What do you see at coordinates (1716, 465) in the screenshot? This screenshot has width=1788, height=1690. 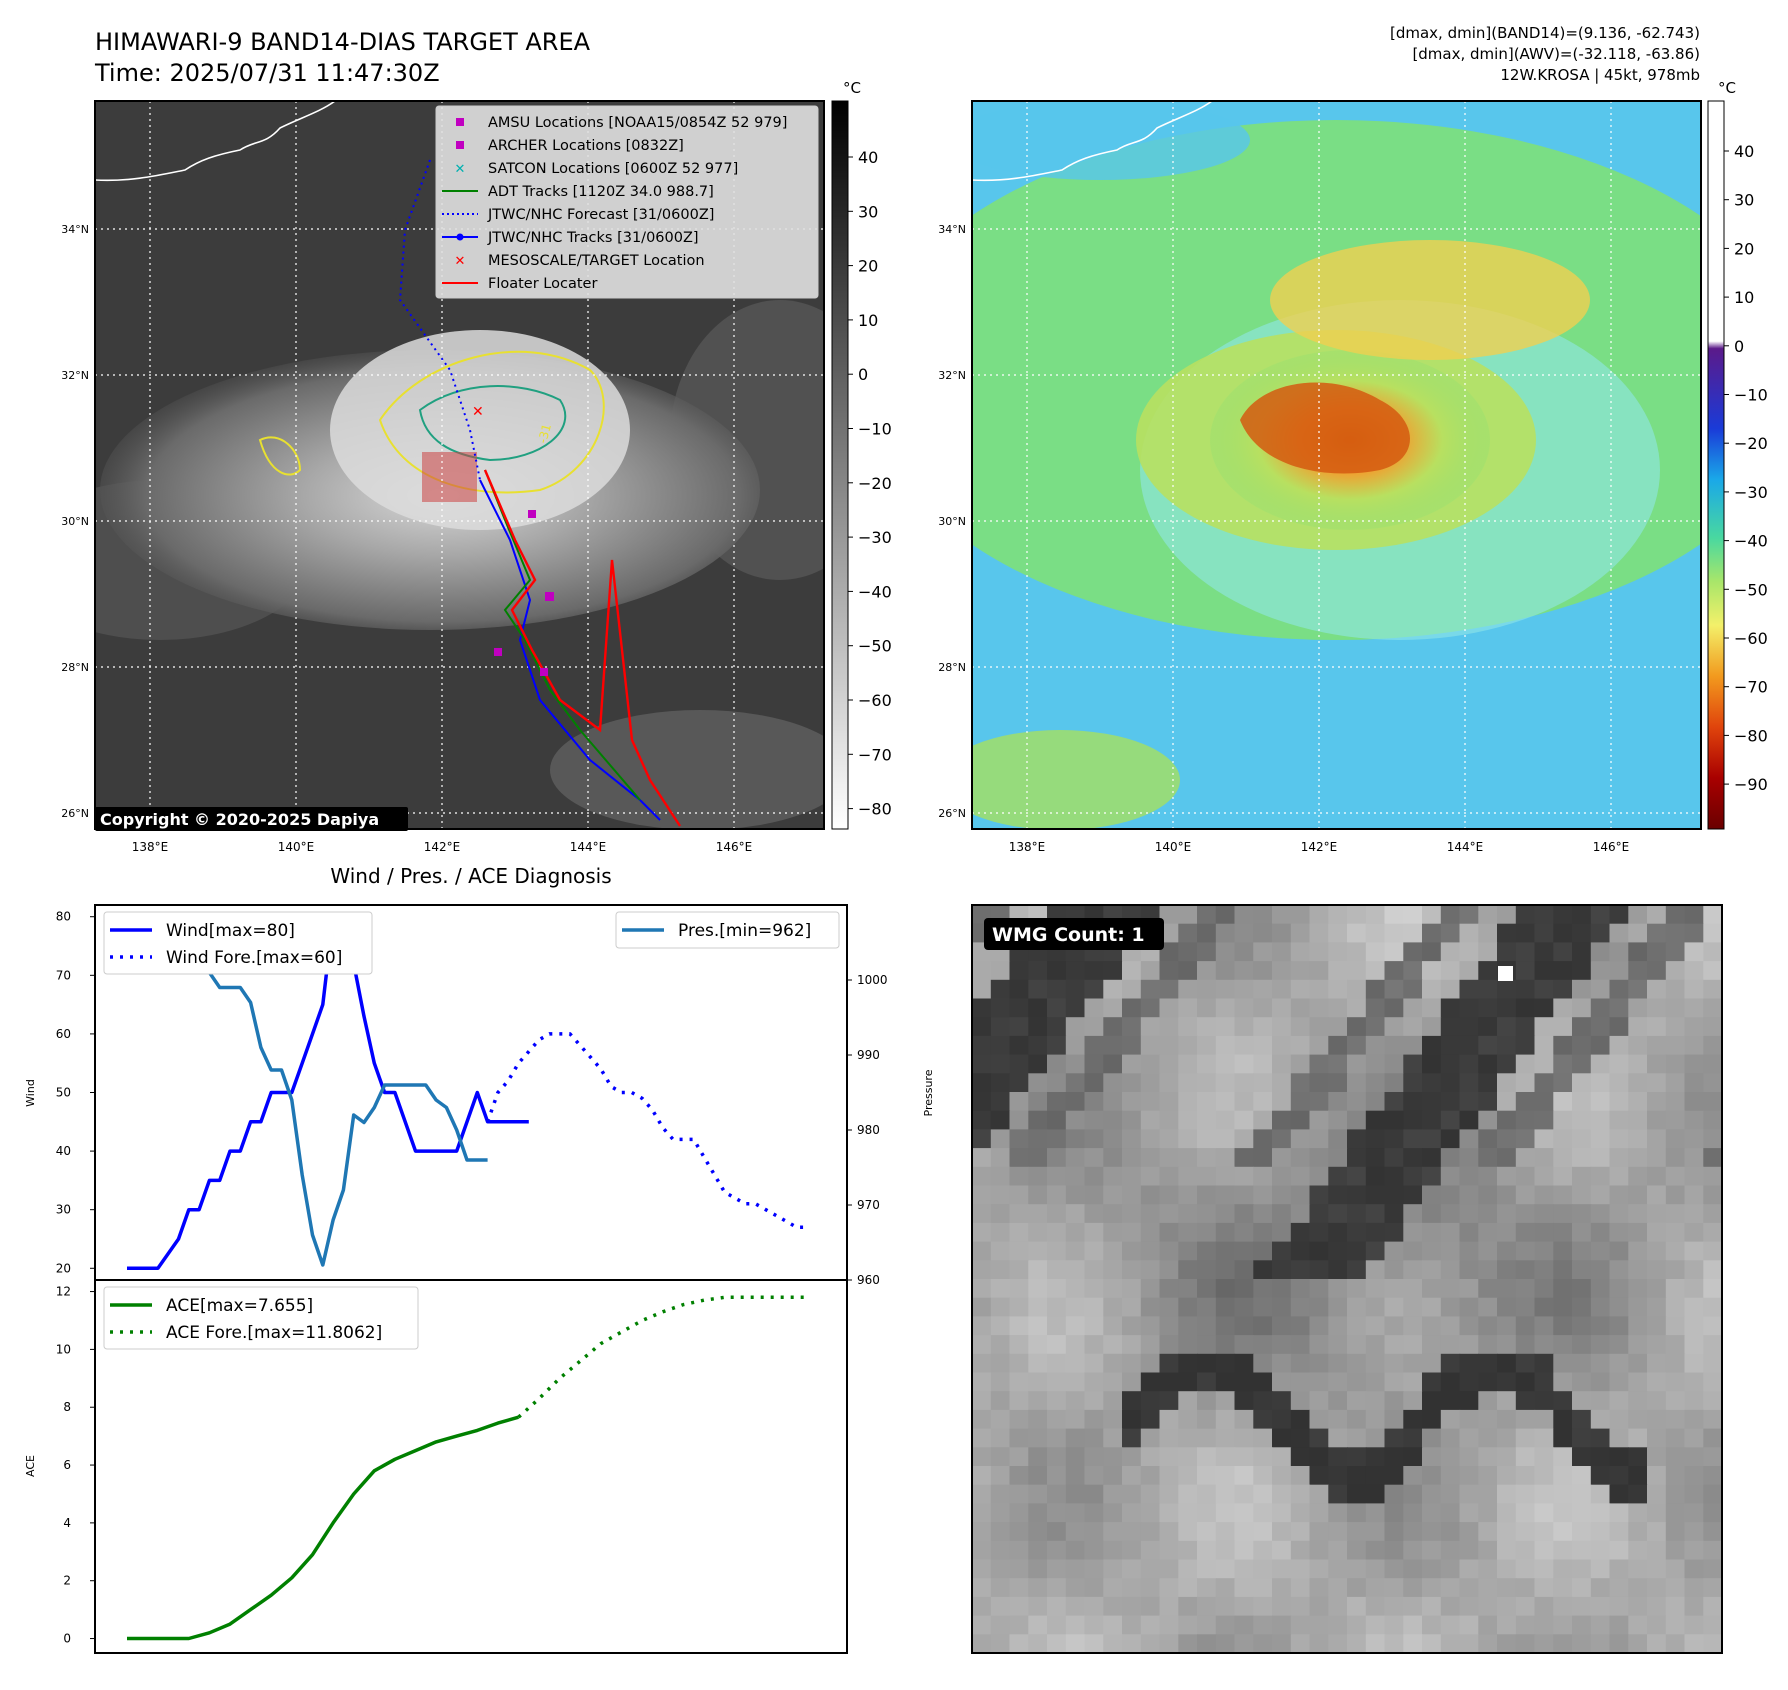 I see `awv-colorbar` at bounding box center [1716, 465].